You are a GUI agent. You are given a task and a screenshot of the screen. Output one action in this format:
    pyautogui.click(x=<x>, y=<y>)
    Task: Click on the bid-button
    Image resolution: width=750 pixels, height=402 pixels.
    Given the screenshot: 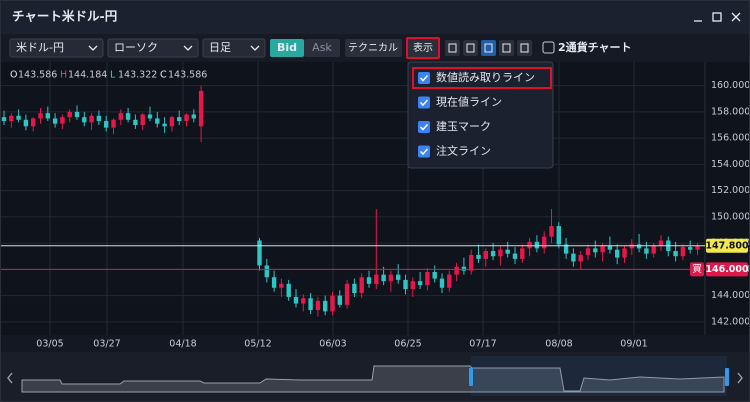 What is the action you would take?
    pyautogui.click(x=287, y=48)
    